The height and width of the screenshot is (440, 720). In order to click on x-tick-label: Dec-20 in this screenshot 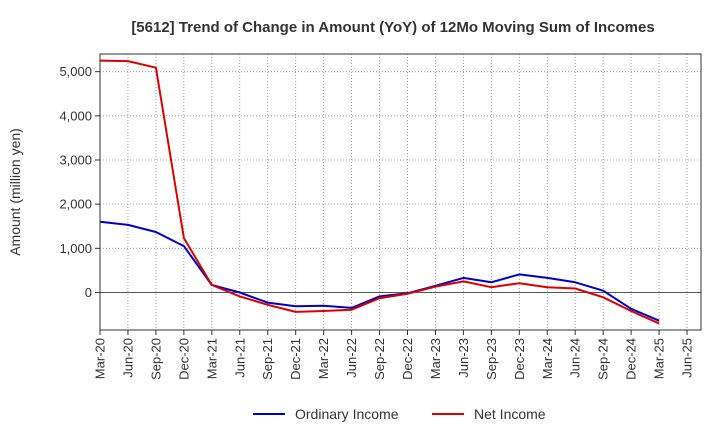, I will do `click(183, 359)`.